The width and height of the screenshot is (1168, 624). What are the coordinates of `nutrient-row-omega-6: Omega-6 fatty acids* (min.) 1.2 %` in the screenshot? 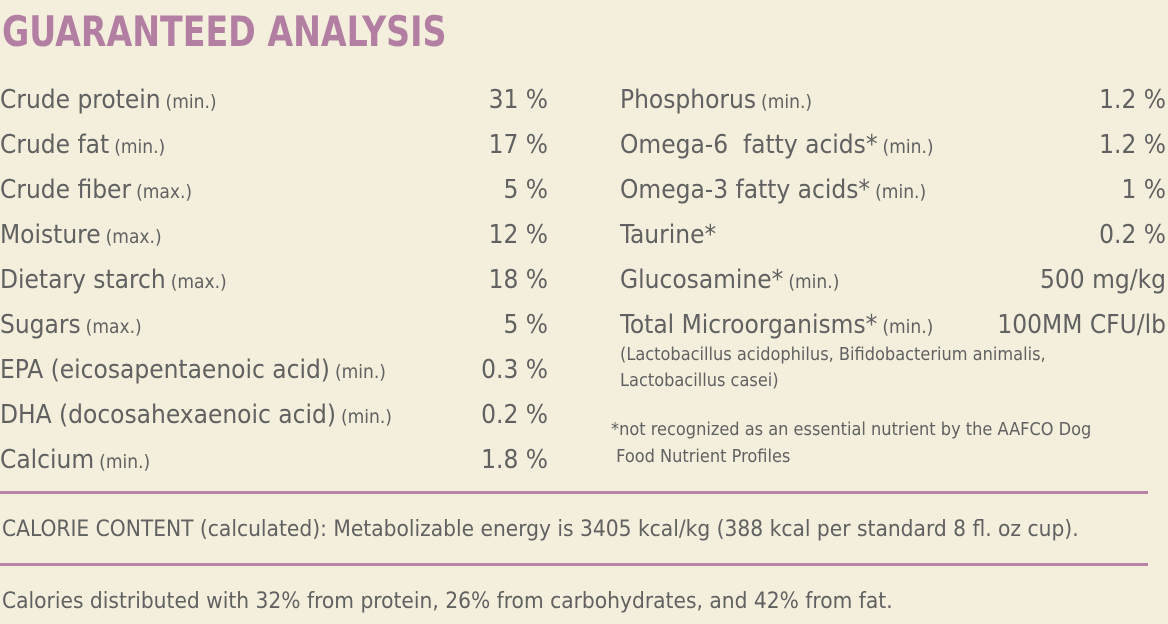 It's located at (893, 145).